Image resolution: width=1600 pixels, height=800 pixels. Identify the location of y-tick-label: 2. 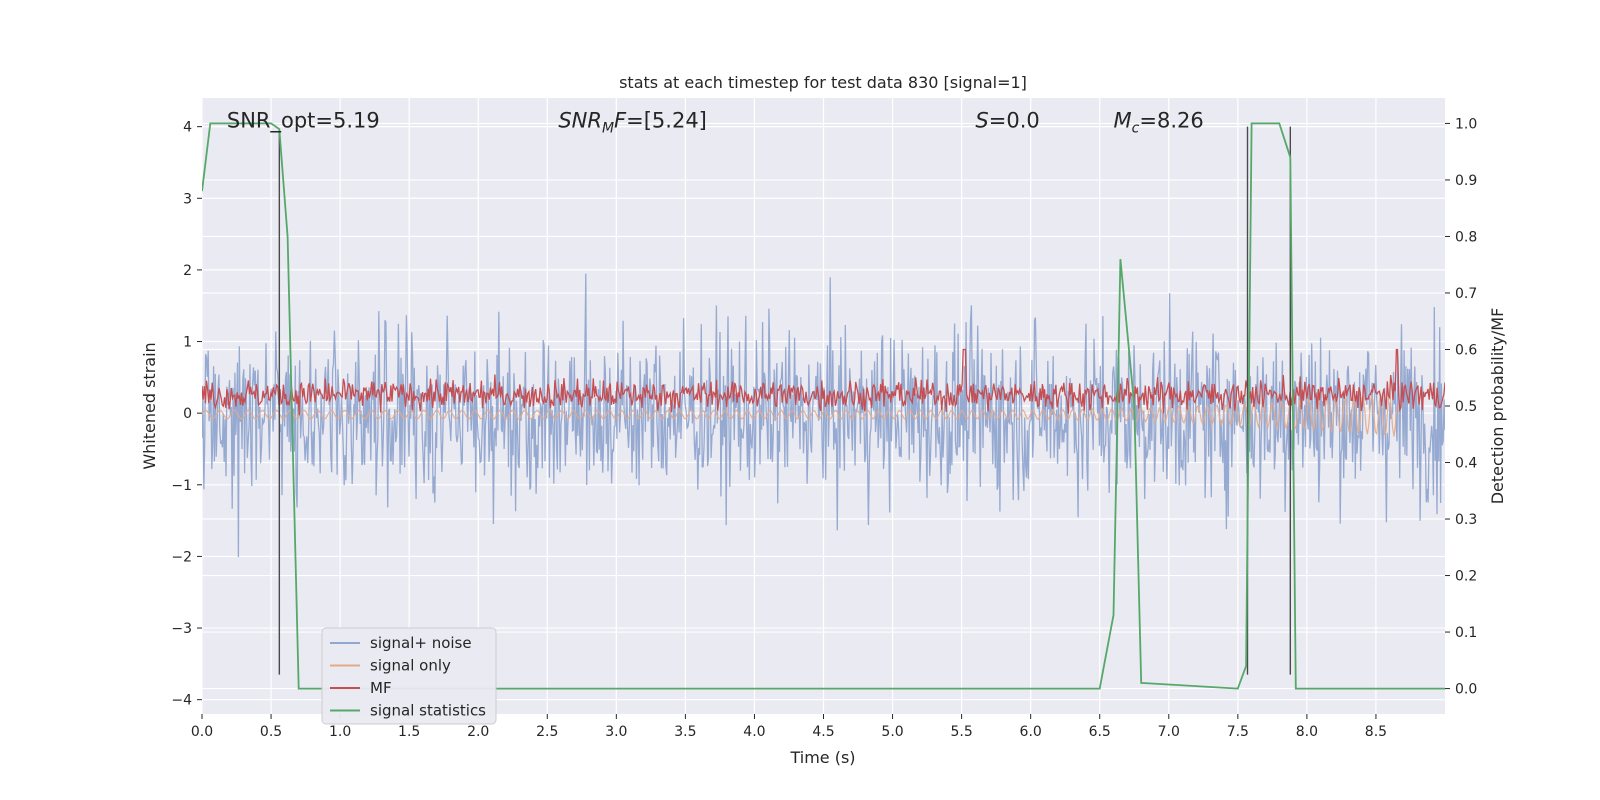
(187, 271).